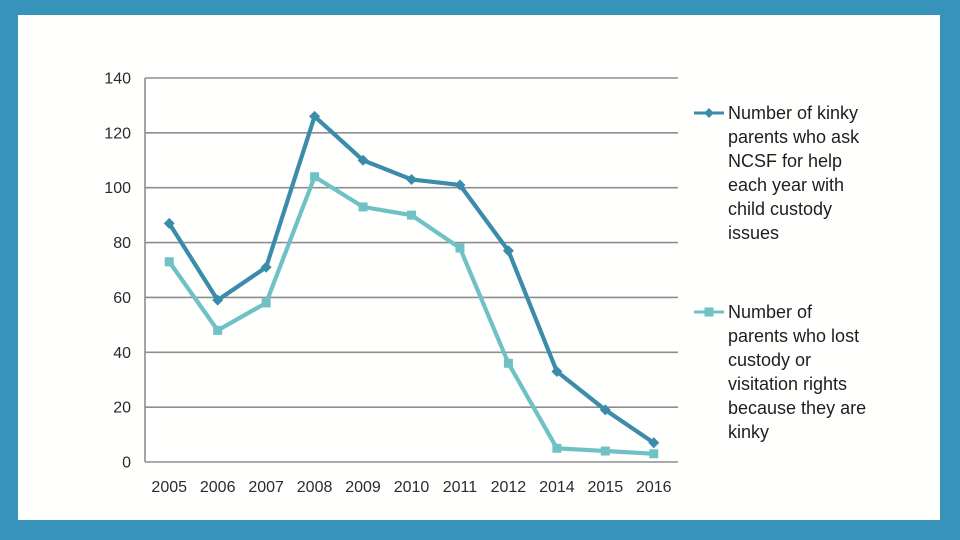  Describe the element at coordinates (117, 79) in the screenshot. I see `y-axis-tick-label: 140` at that location.